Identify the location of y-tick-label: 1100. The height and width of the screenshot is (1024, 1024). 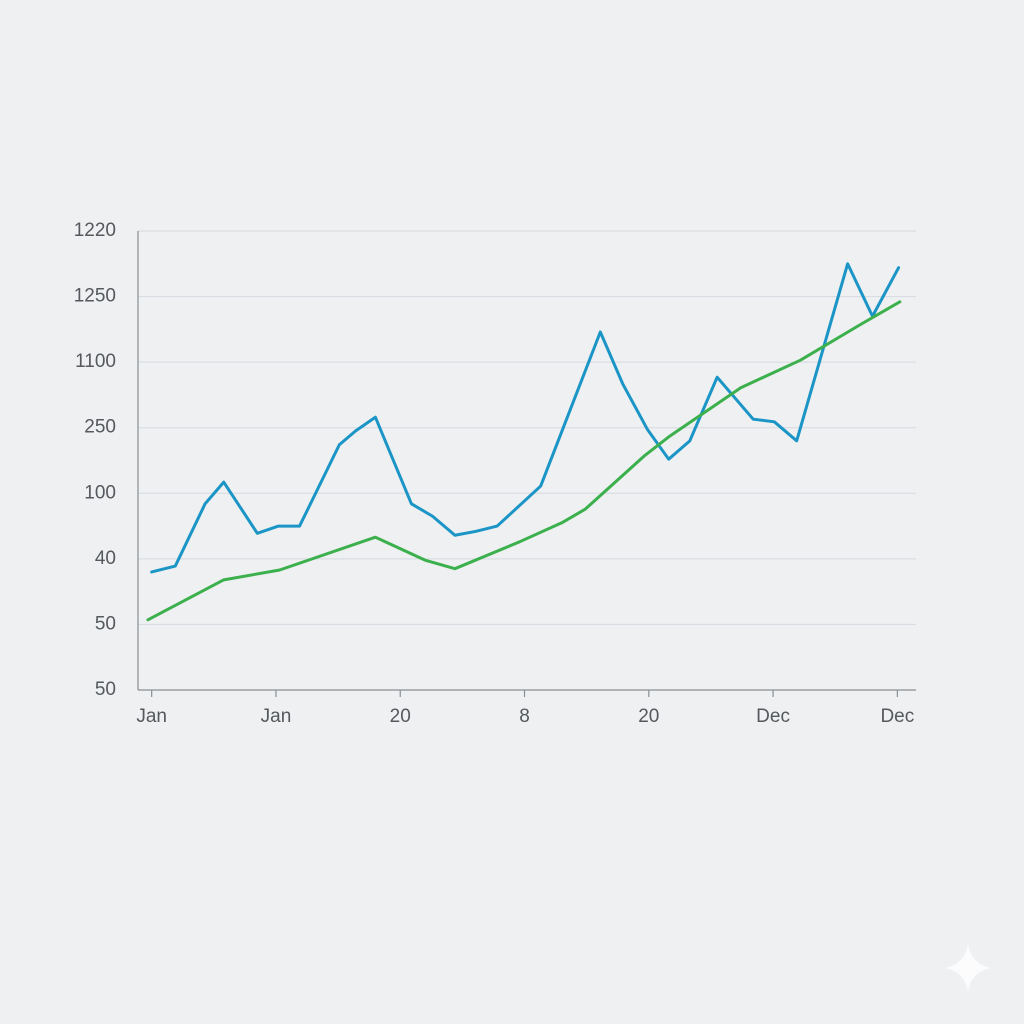
(95, 361).